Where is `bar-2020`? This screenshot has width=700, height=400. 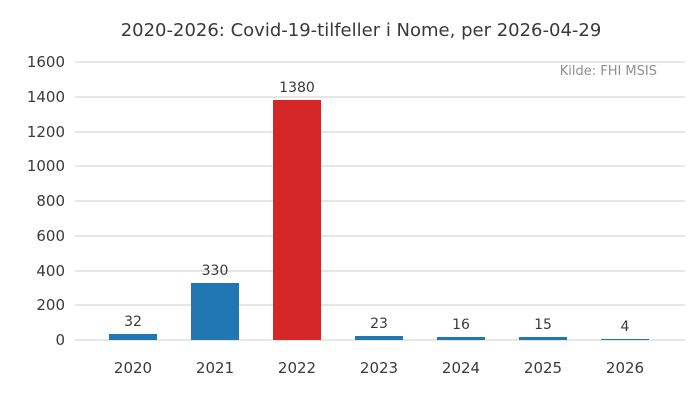
bar-2020 is located at coordinates (133, 337).